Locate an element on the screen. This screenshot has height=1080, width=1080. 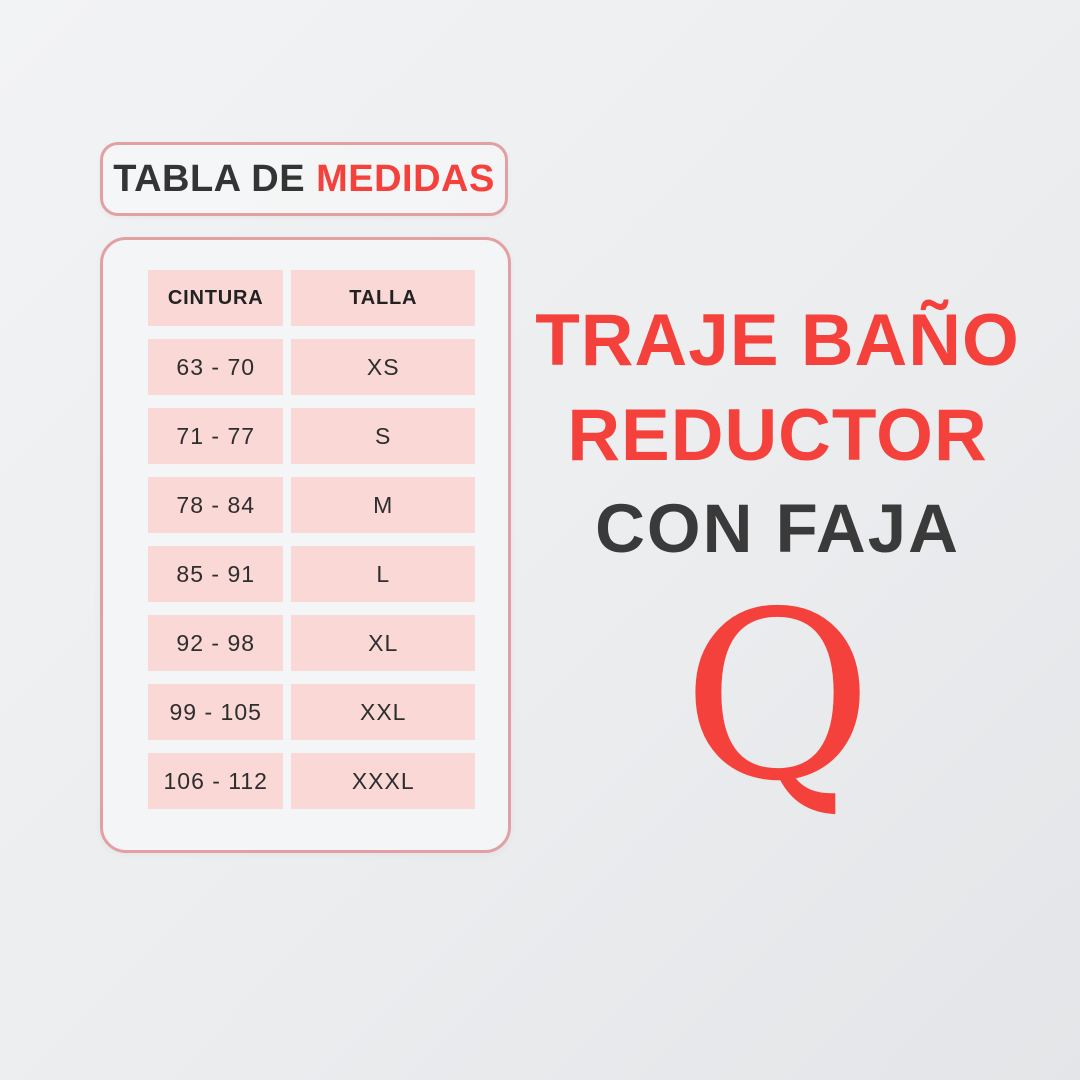
title-dark-text: TABLA DE is located at coordinates (209, 178).